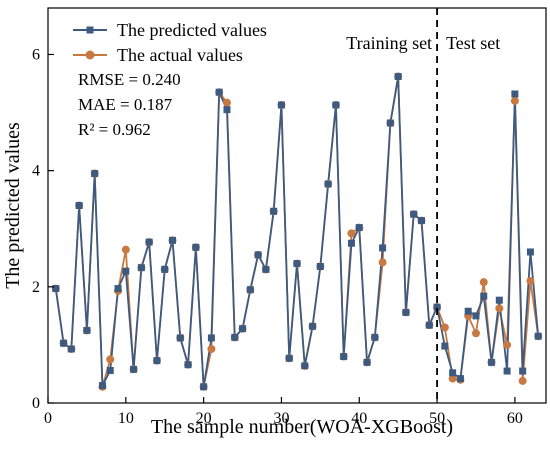 The height and width of the screenshot is (472, 550). Describe the element at coordinates (281, 418) in the screenshot. I see `x-tick-label: 30` at that location.